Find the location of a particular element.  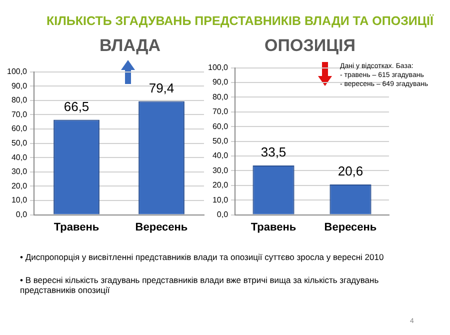

data-label: 33,5 is located at coordinates (273, 152).